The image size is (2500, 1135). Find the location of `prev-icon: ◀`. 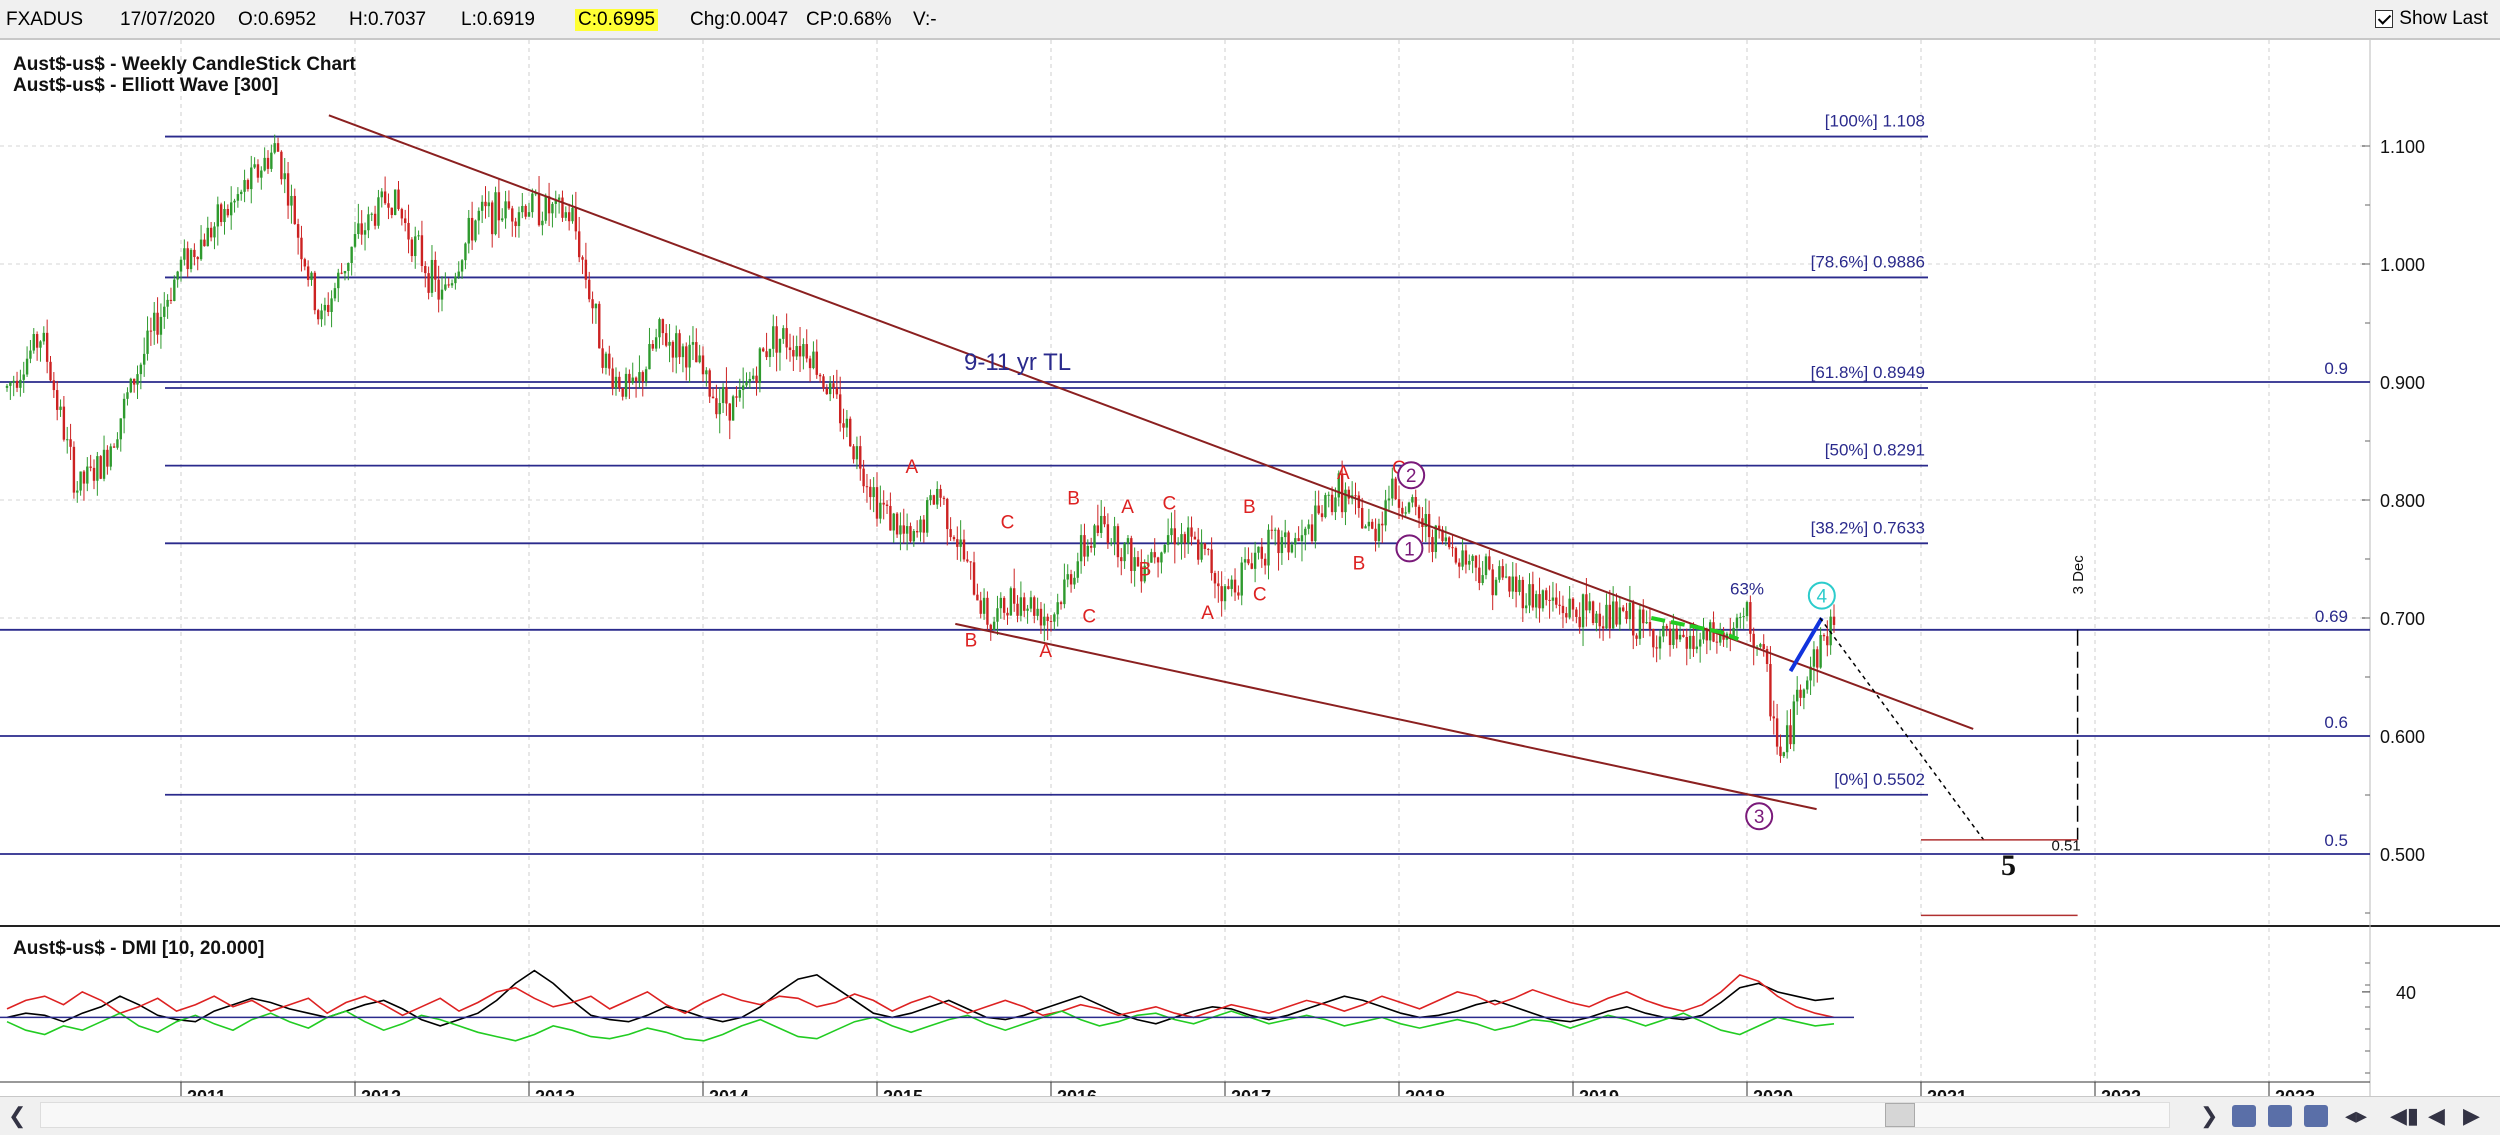

prev-icon: ◀ is located at coordinates (2436, 1115).